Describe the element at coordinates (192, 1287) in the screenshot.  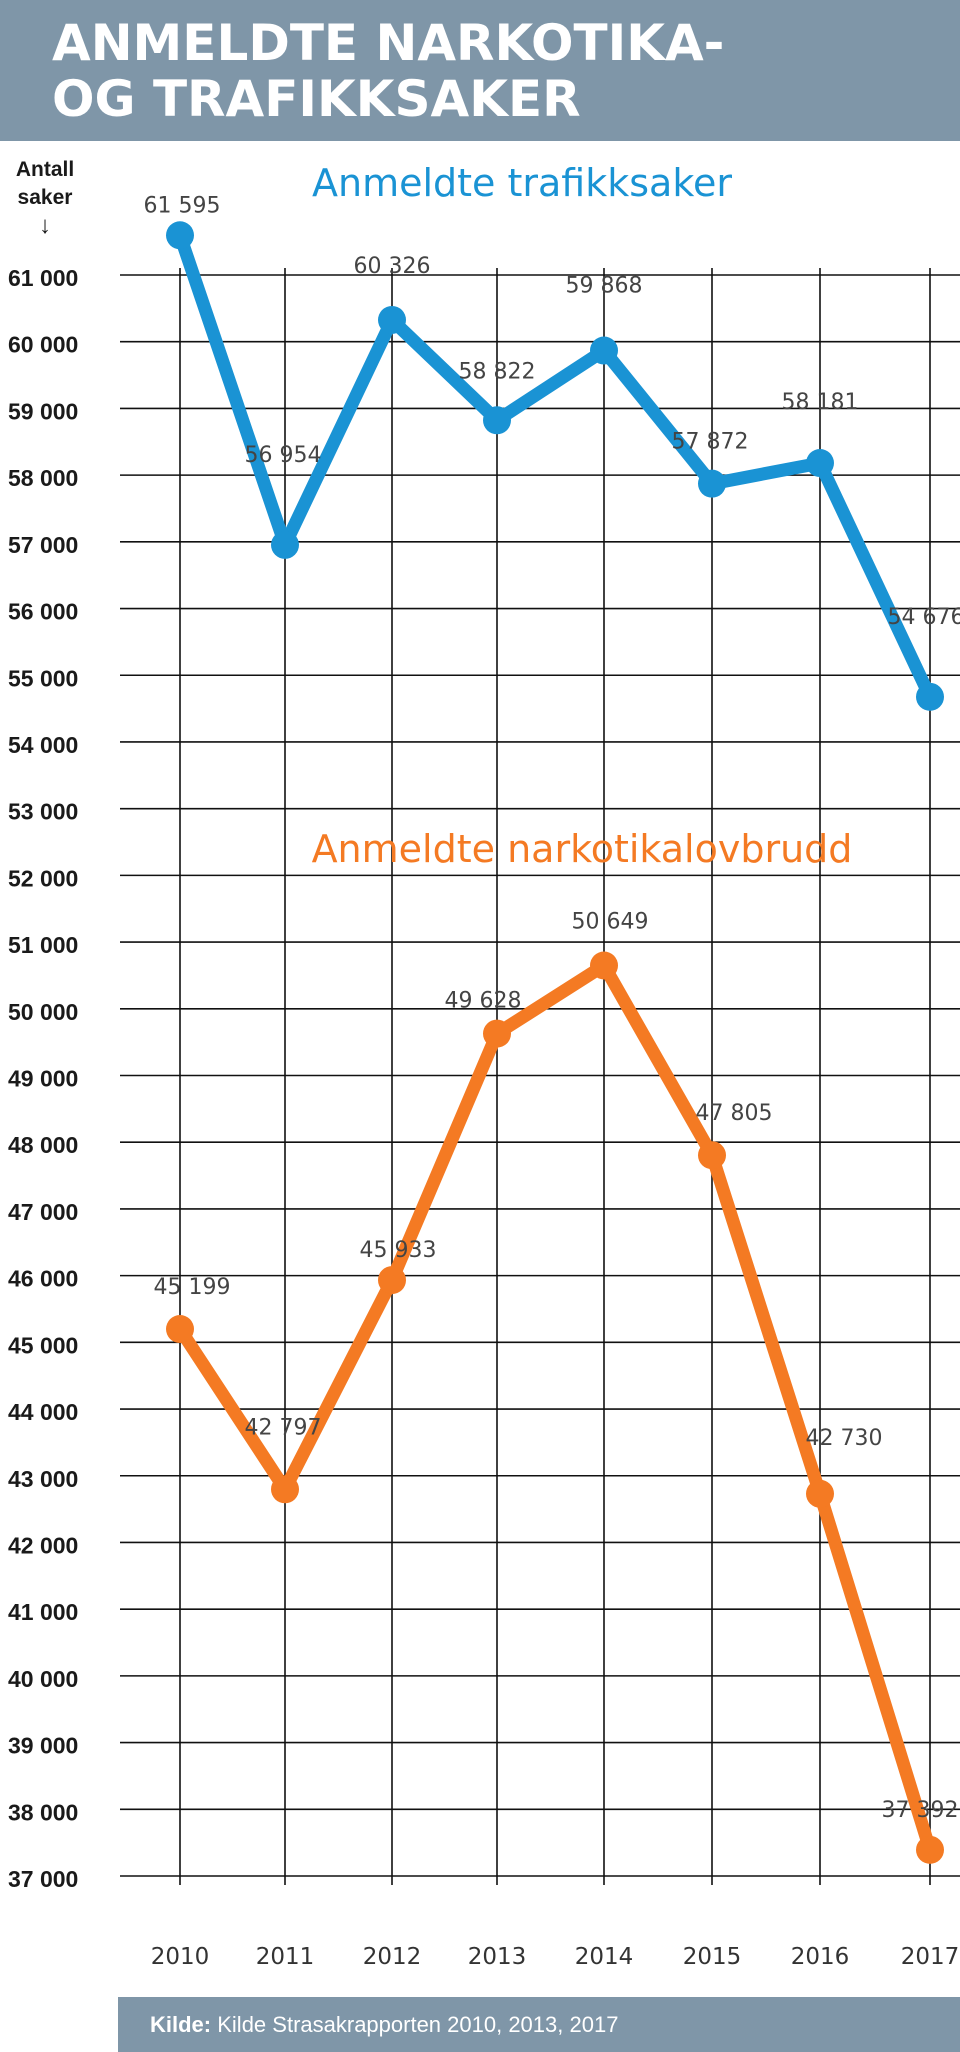
I see `data-label: 45 199` at that location.